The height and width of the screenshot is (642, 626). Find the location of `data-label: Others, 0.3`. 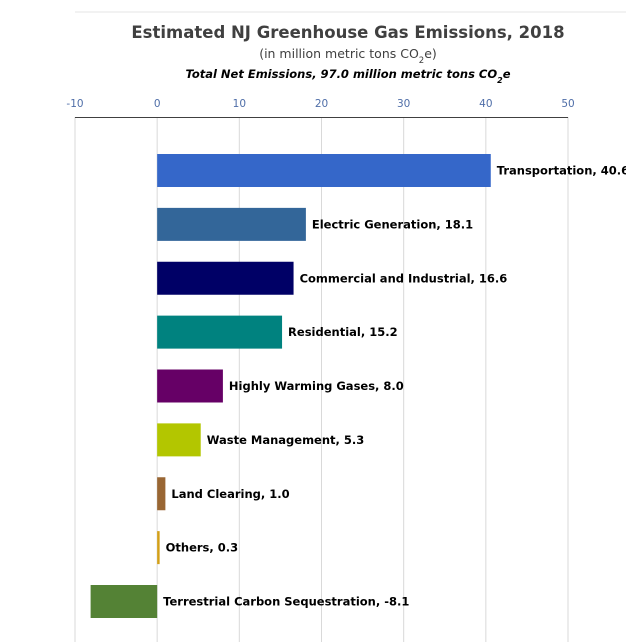

data-label: Others, 0.3 is located at coordinates (202, 548).